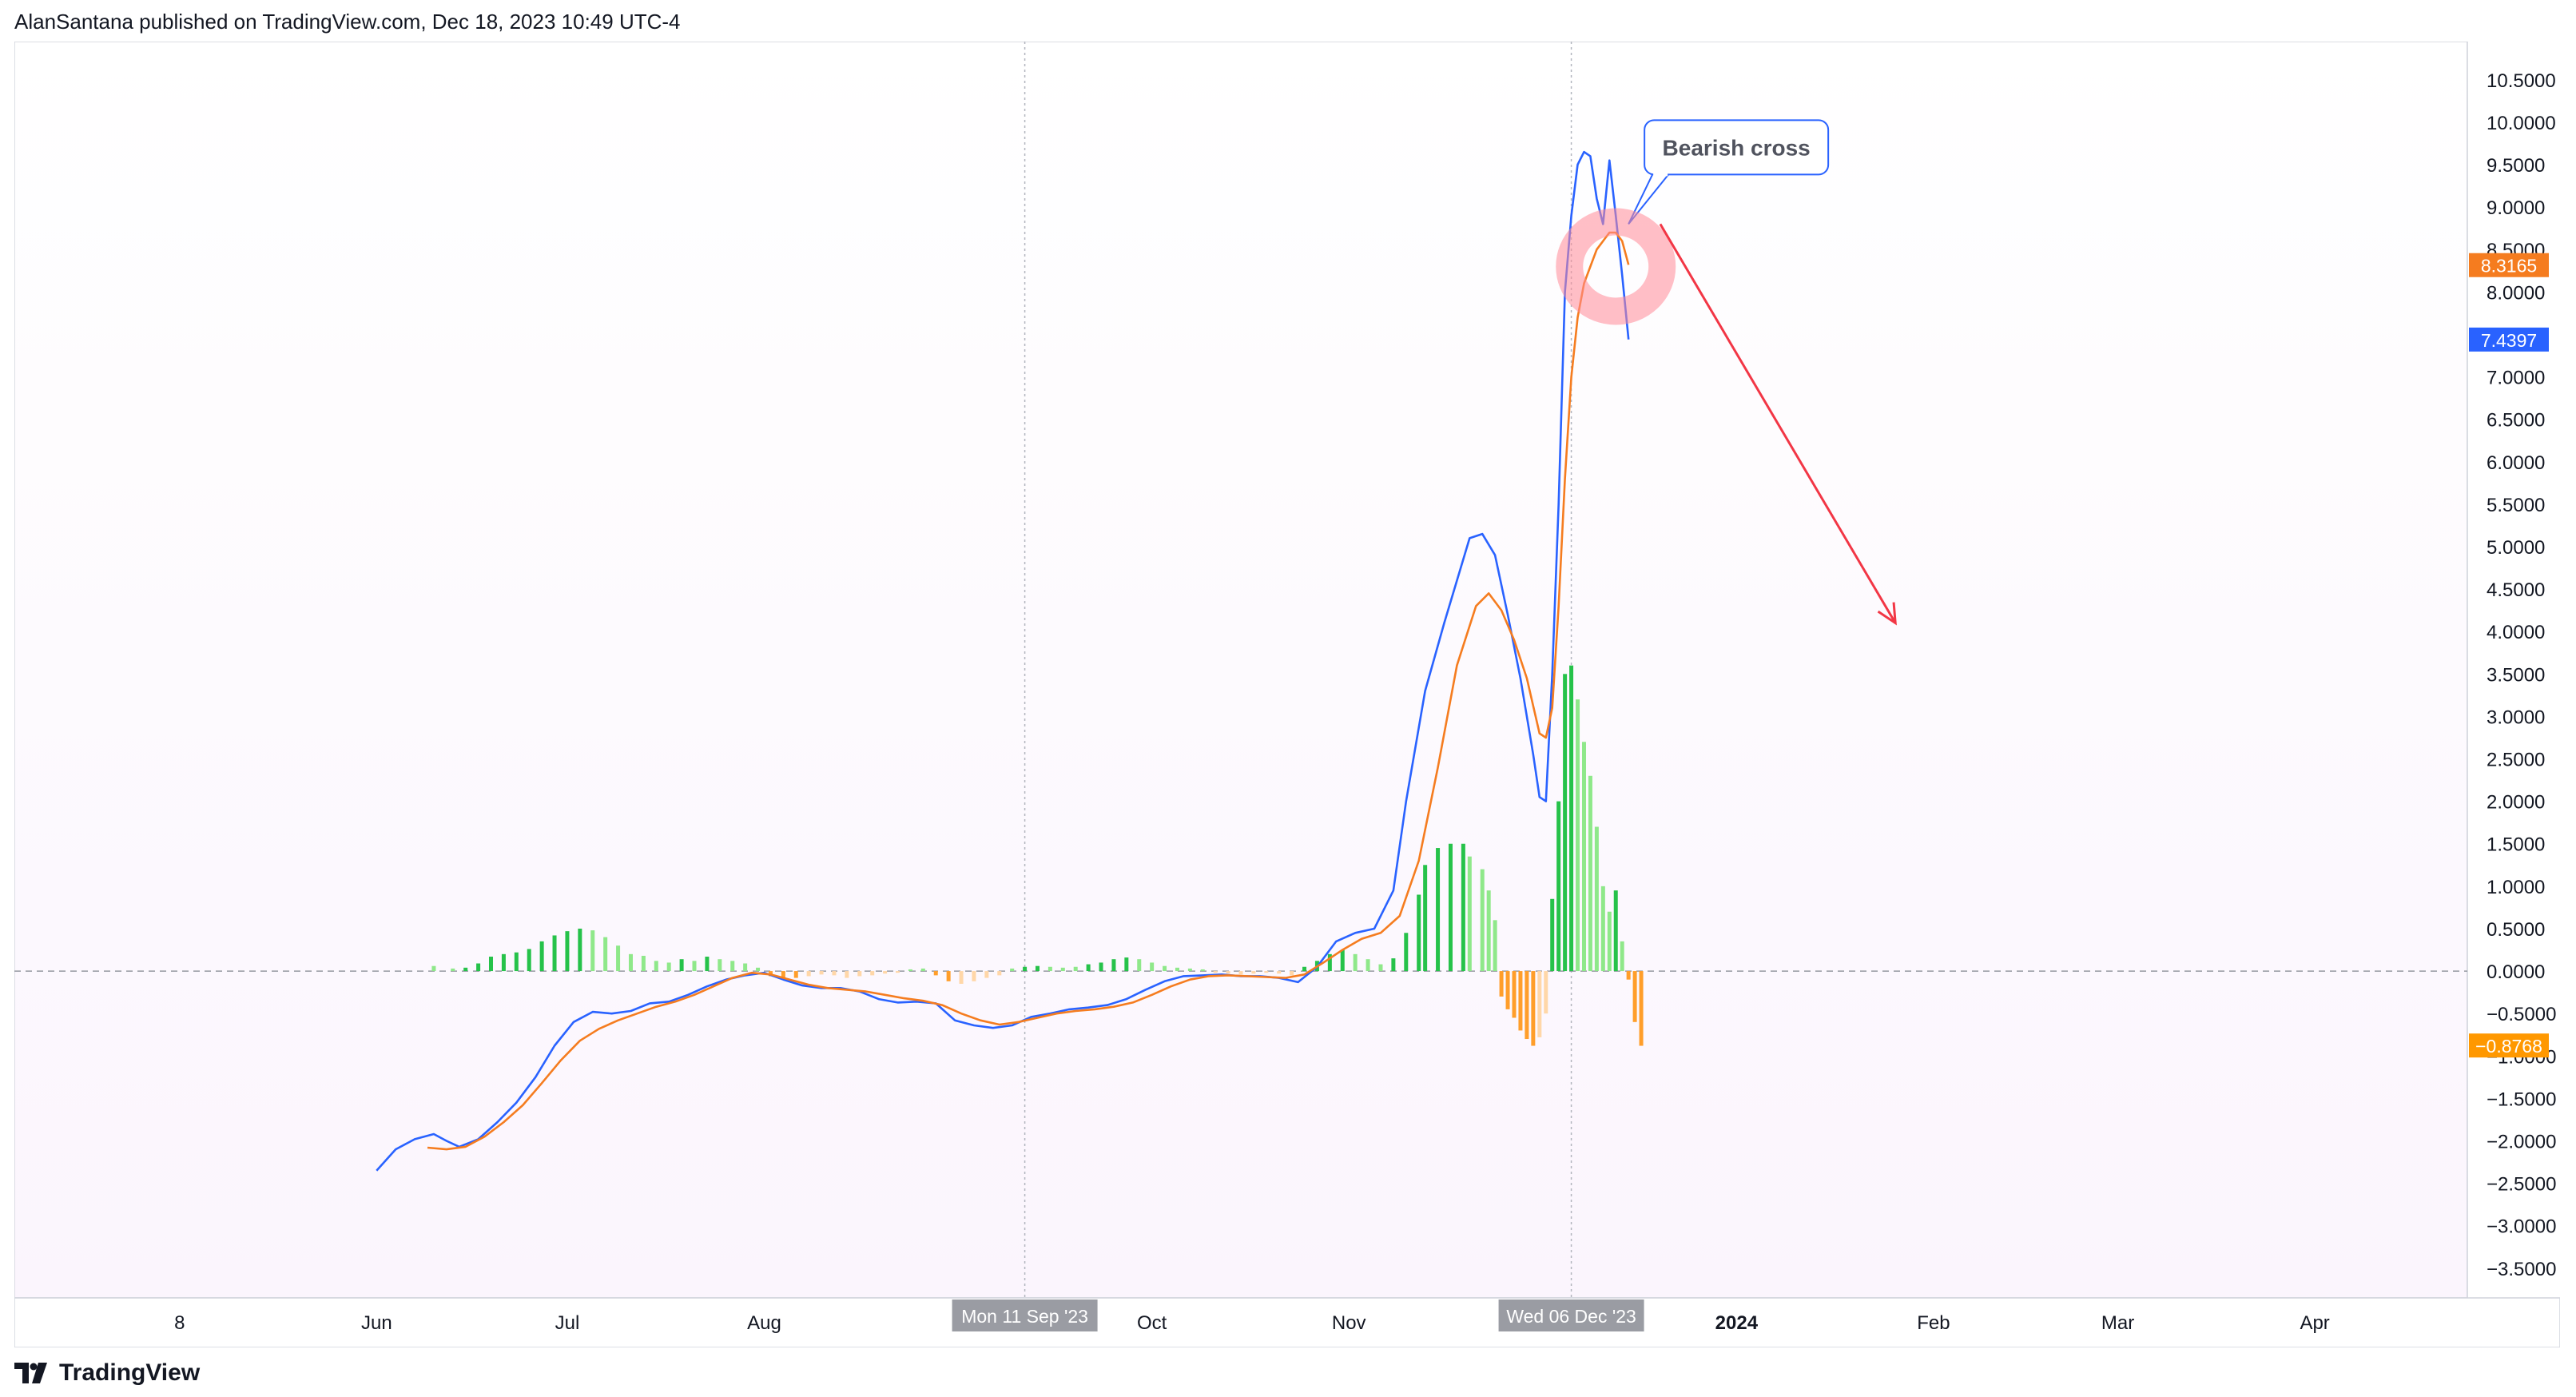  Describe the element at coordinates (2314, 1323) in the screenshot. I see `x-tick-label: Apr` at that location.